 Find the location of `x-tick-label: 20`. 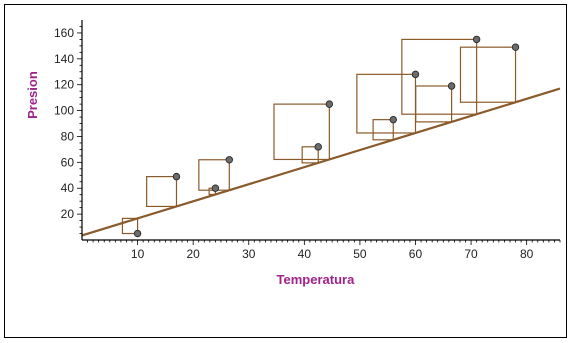

x-tick-label: 20 is located at coordinates (193, 254).